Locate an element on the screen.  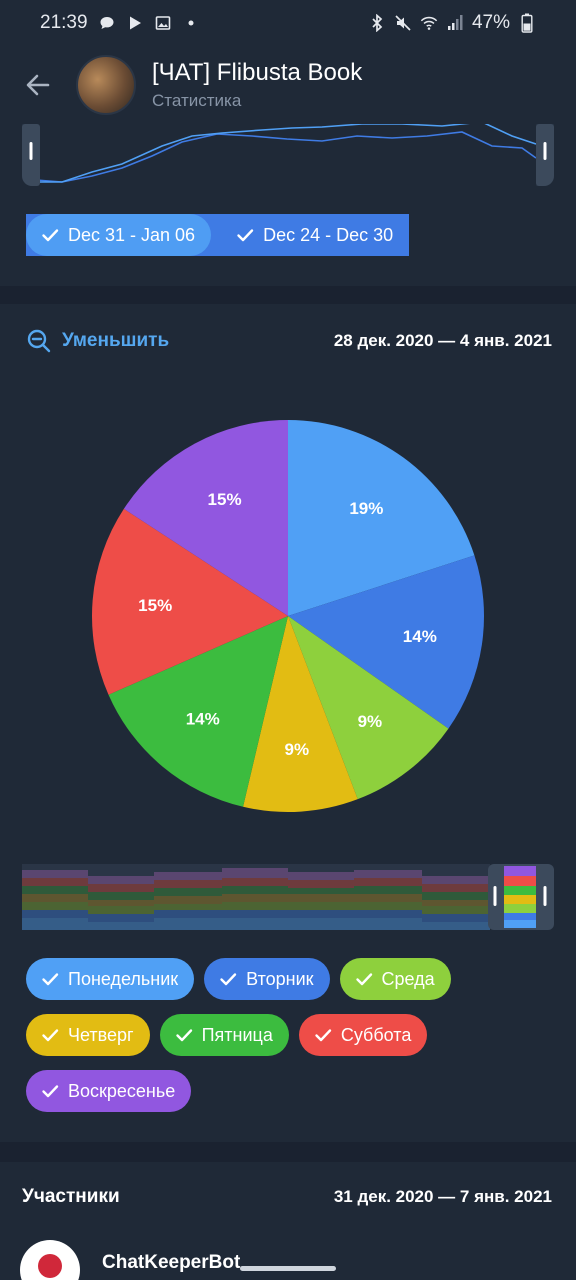
back-button is located at coordinates (38, 85).